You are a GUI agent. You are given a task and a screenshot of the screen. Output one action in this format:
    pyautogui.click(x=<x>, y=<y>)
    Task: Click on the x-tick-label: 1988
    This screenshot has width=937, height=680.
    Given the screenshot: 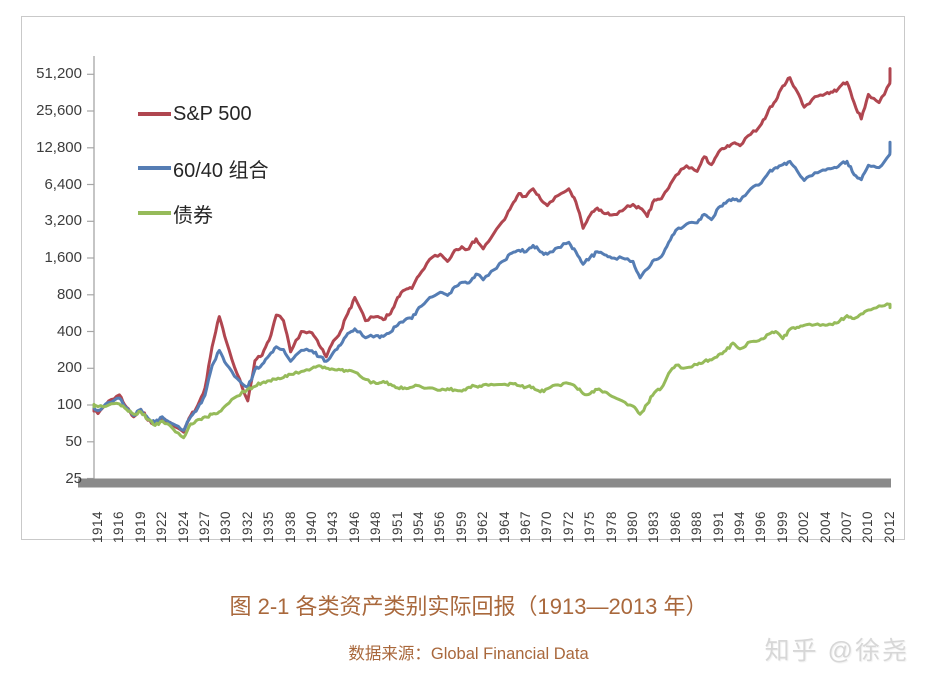 What is the action you would take?
    pyautogui.click(x=697, y=526)
    